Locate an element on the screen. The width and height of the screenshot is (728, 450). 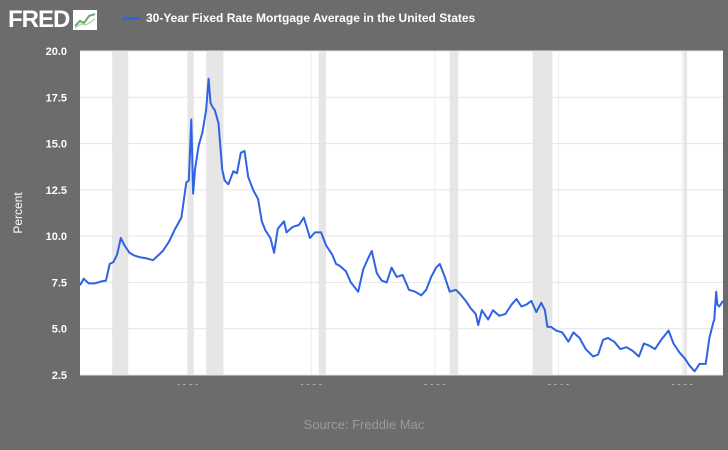
y-tick-label: 12.5 is located at coordinates (56, 191).